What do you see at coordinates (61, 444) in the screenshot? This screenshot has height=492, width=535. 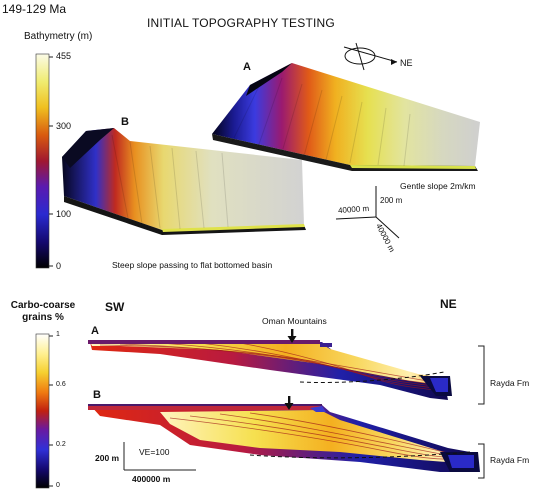 I see `grains-tick: 0.2` at bounding box center [61, 444].